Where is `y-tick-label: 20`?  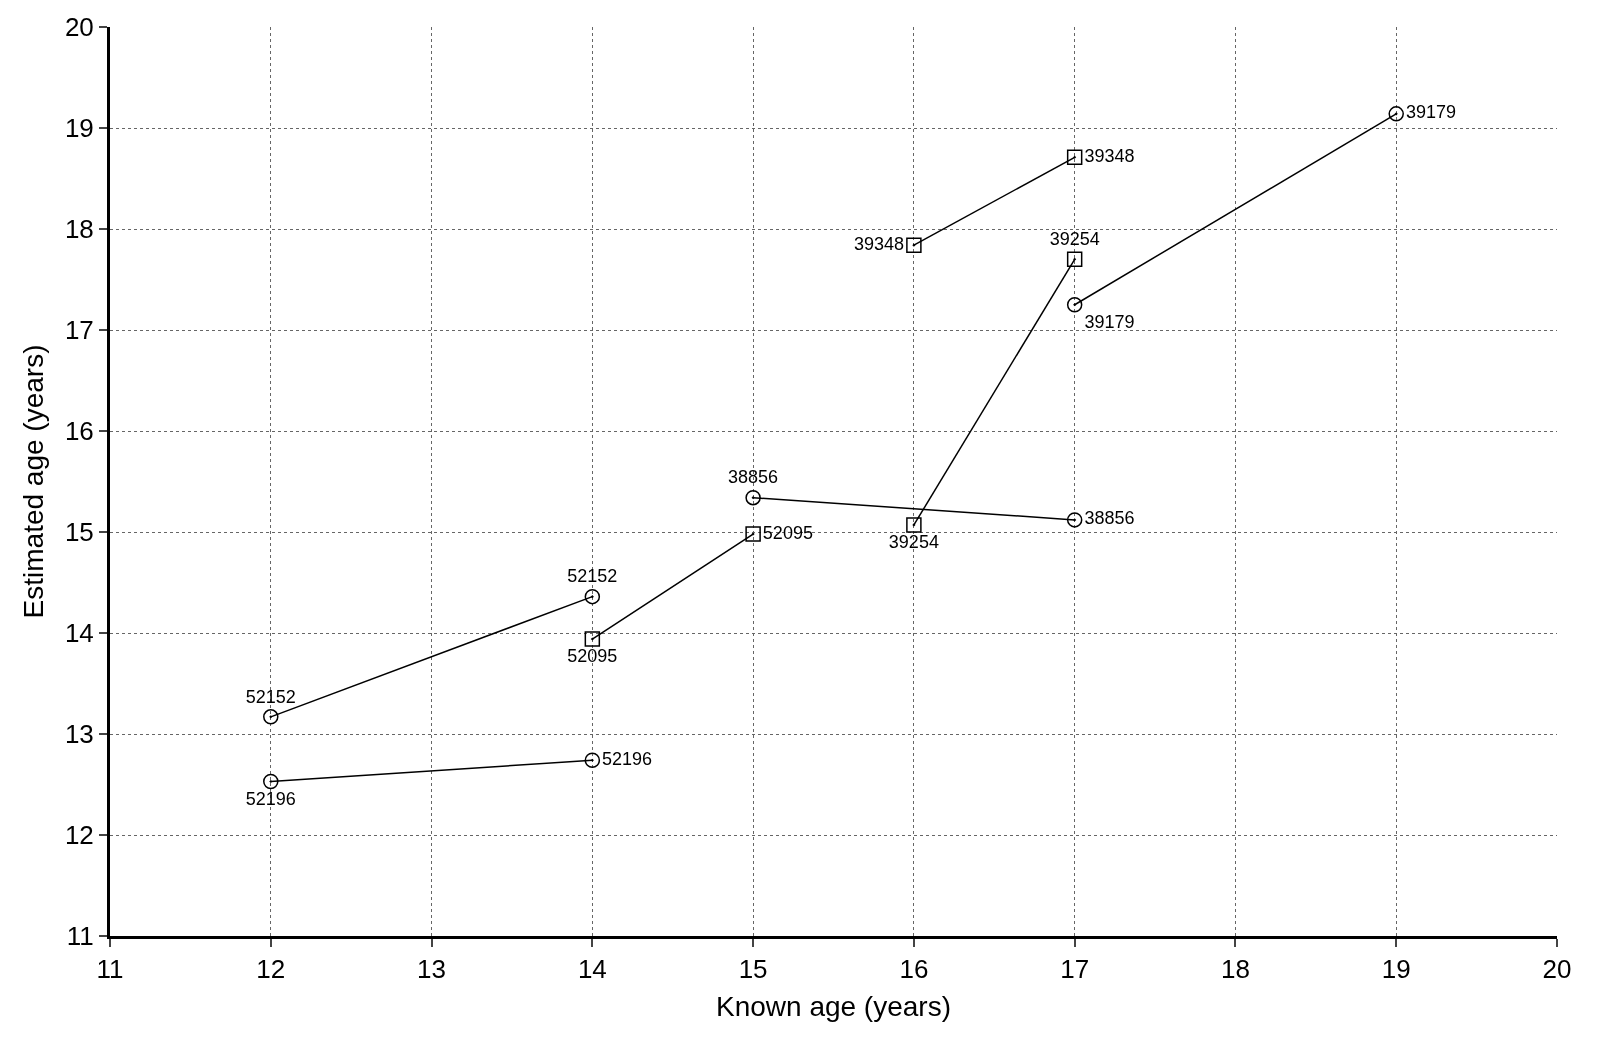
y-tick-label: 20 is located at coordinates (79, 27).